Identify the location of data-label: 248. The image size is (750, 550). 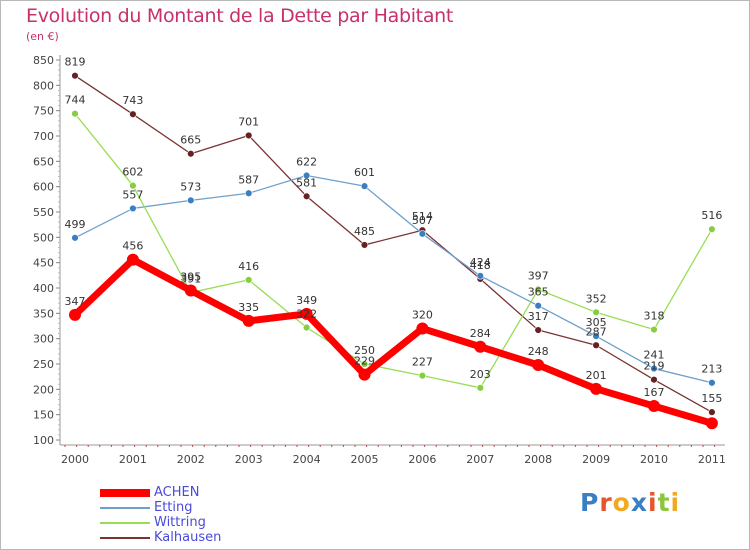
(538, 351).